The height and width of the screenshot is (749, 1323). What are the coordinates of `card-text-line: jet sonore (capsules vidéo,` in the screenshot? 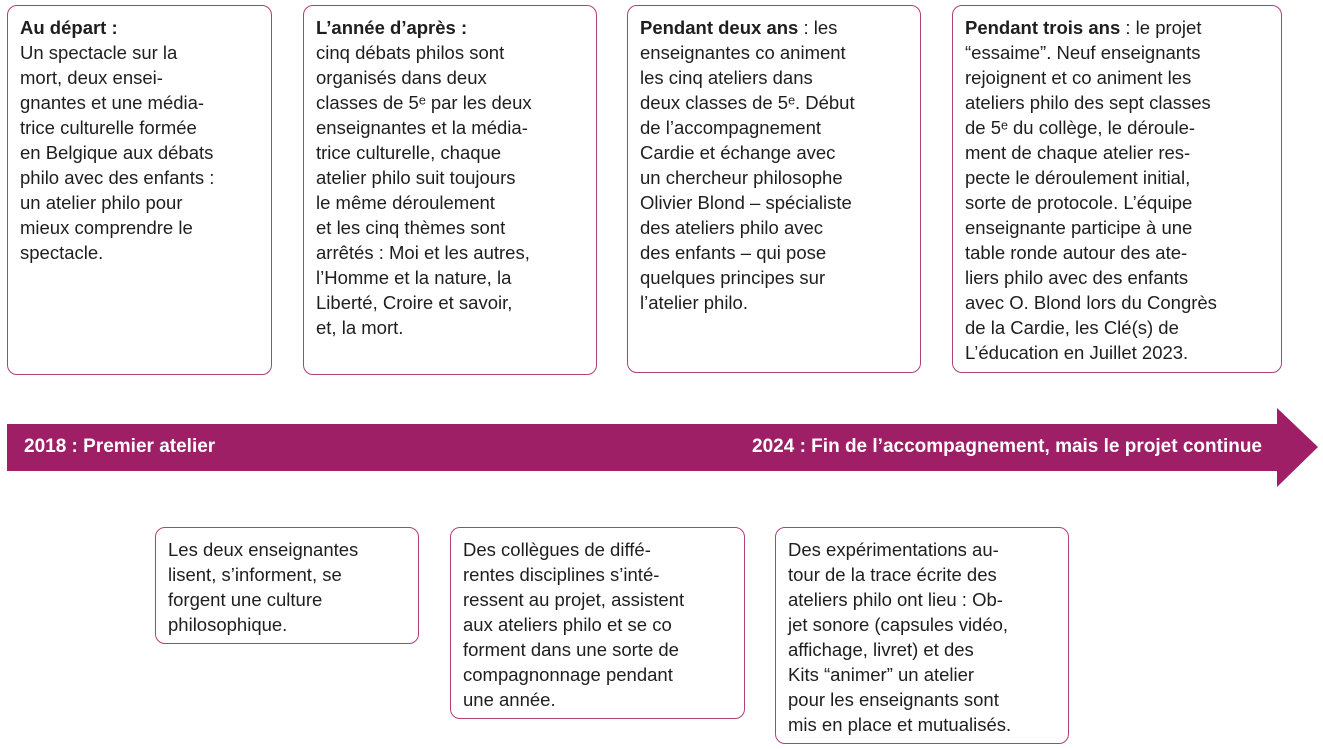 It's located at (898, 624).